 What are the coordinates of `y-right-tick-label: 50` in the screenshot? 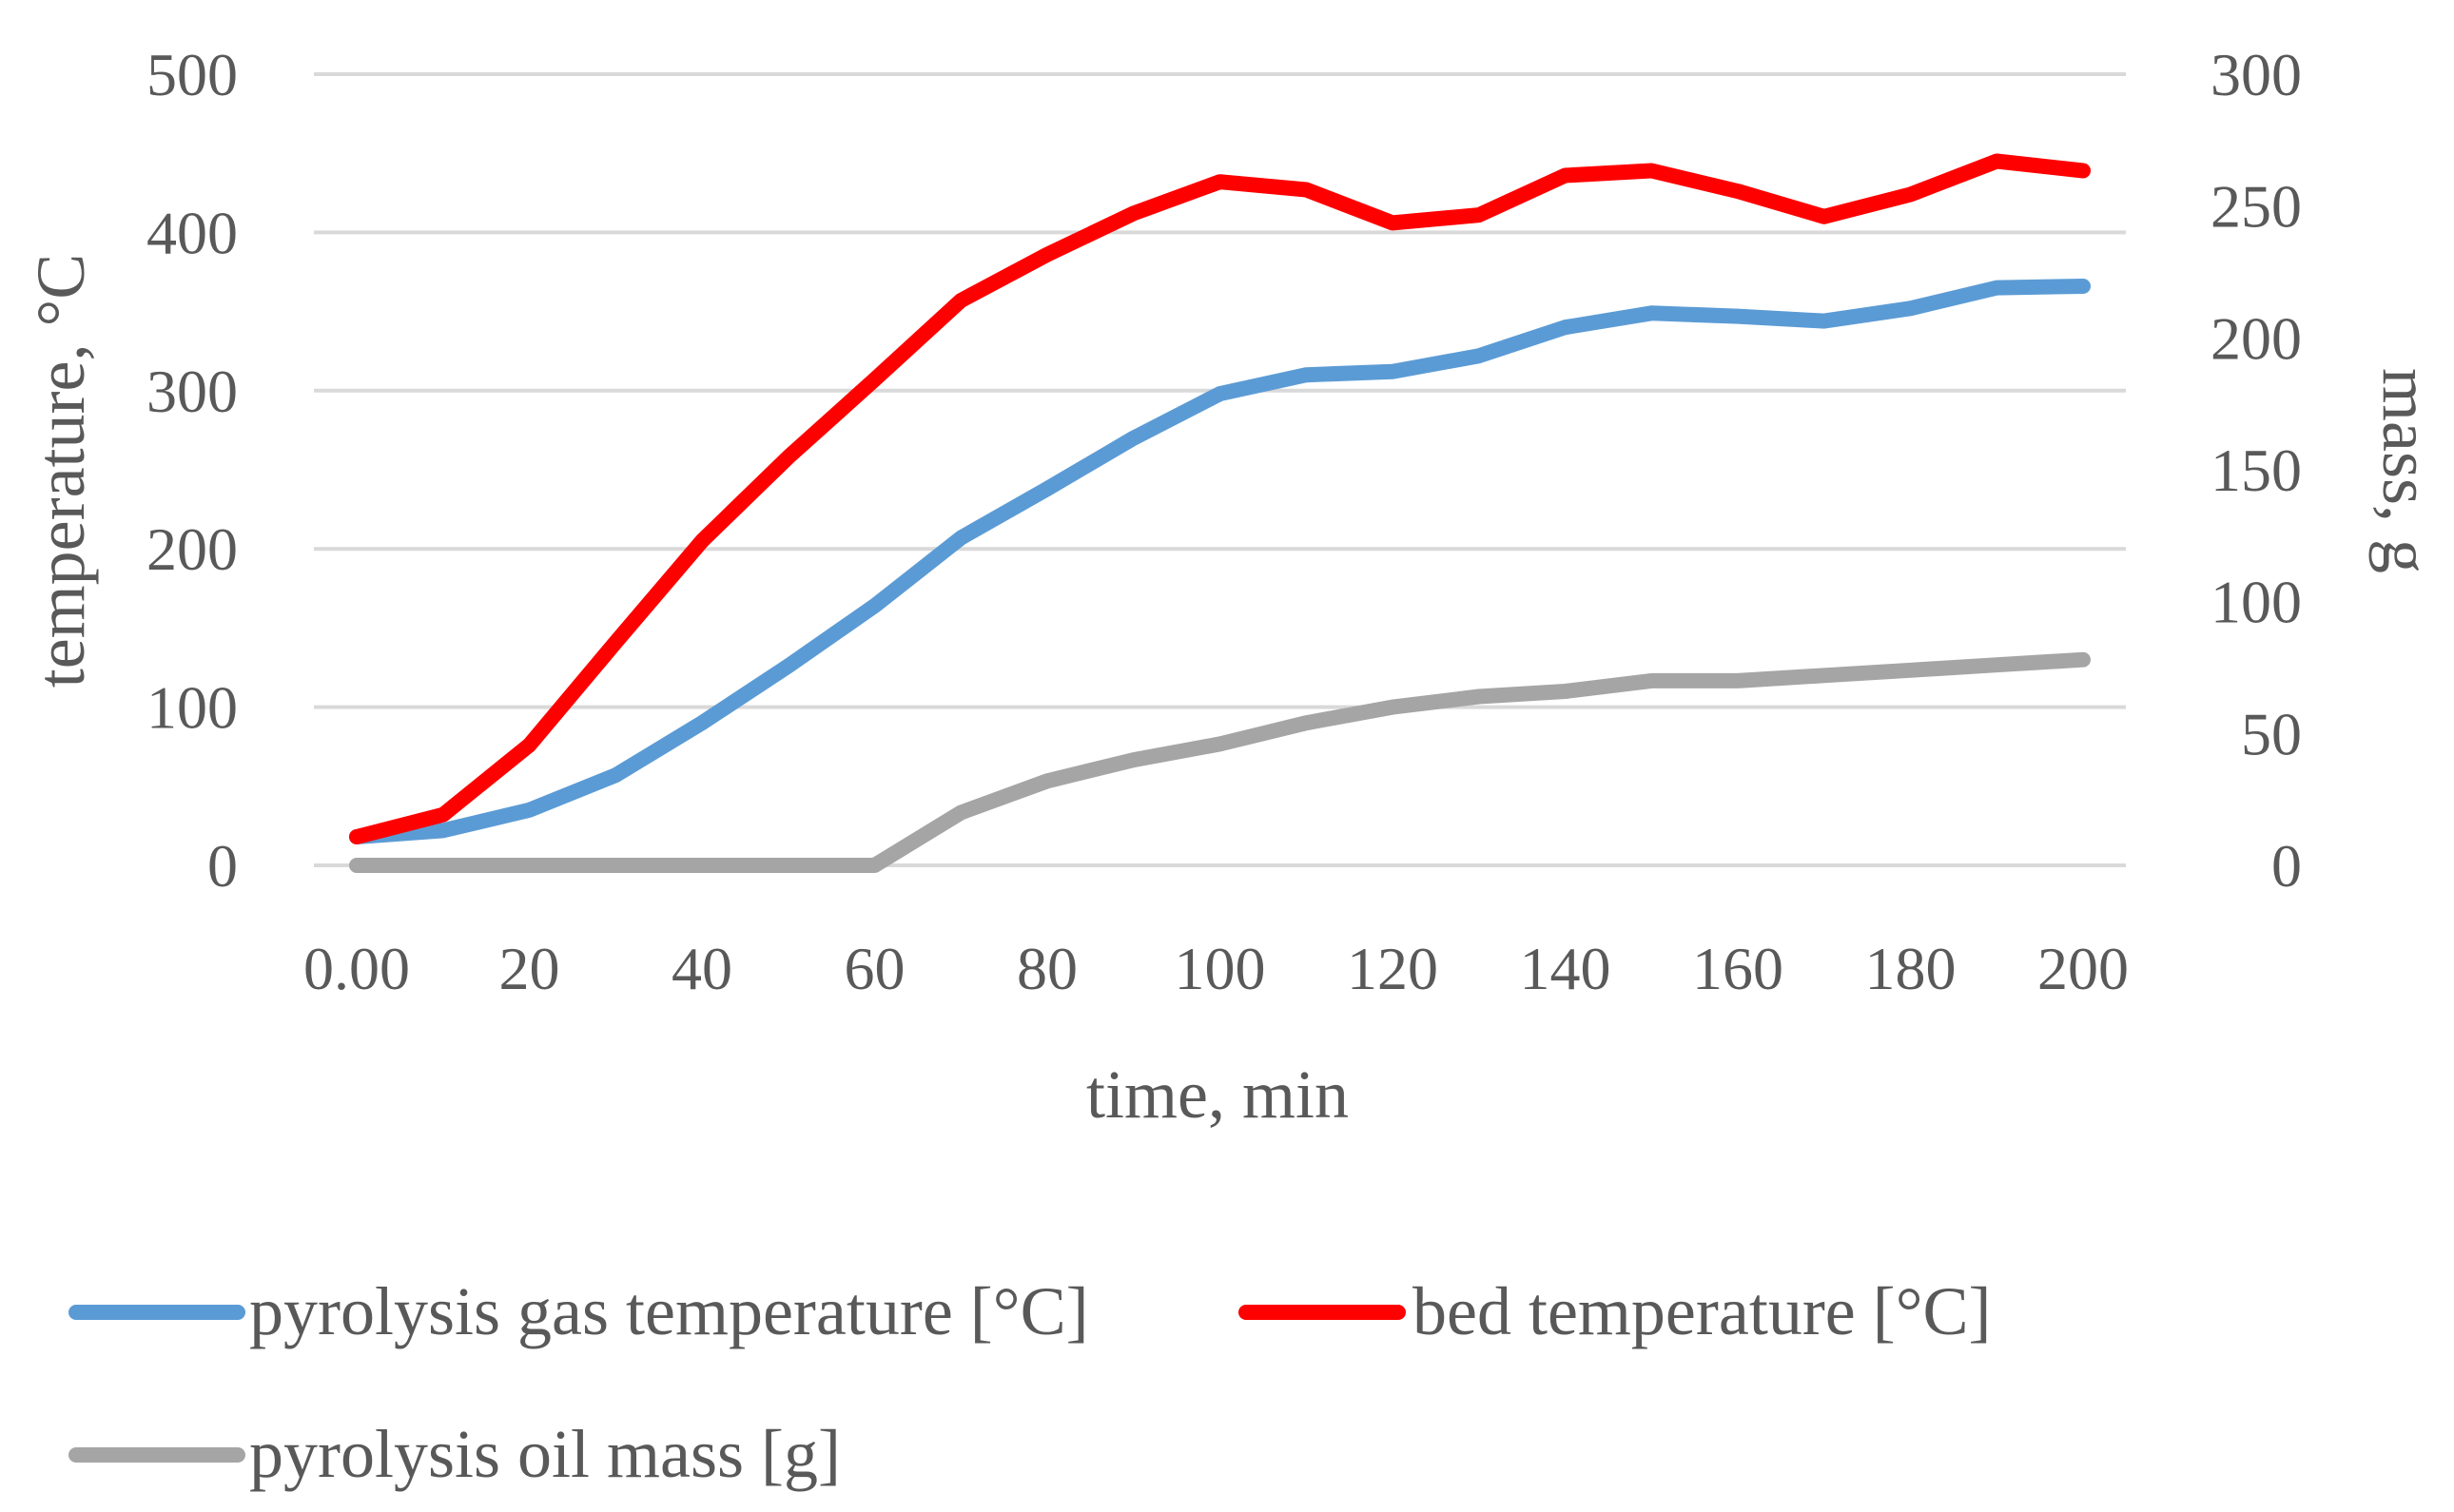 It's located at (2271, 734).